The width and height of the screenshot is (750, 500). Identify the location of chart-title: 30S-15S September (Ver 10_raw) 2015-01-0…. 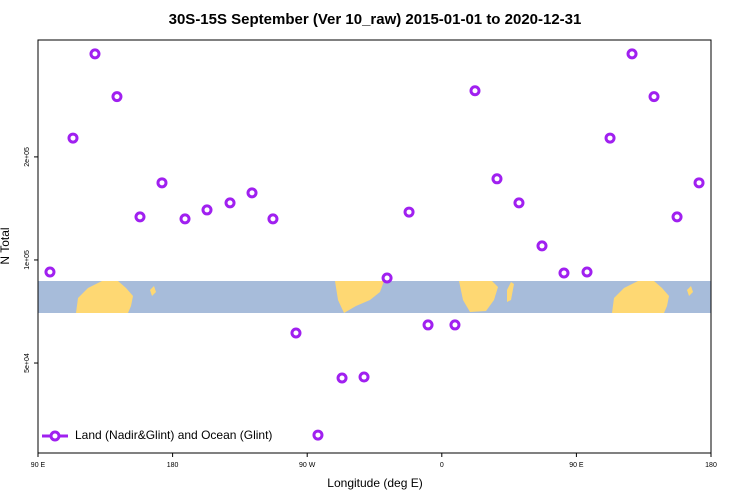
(375, 19).